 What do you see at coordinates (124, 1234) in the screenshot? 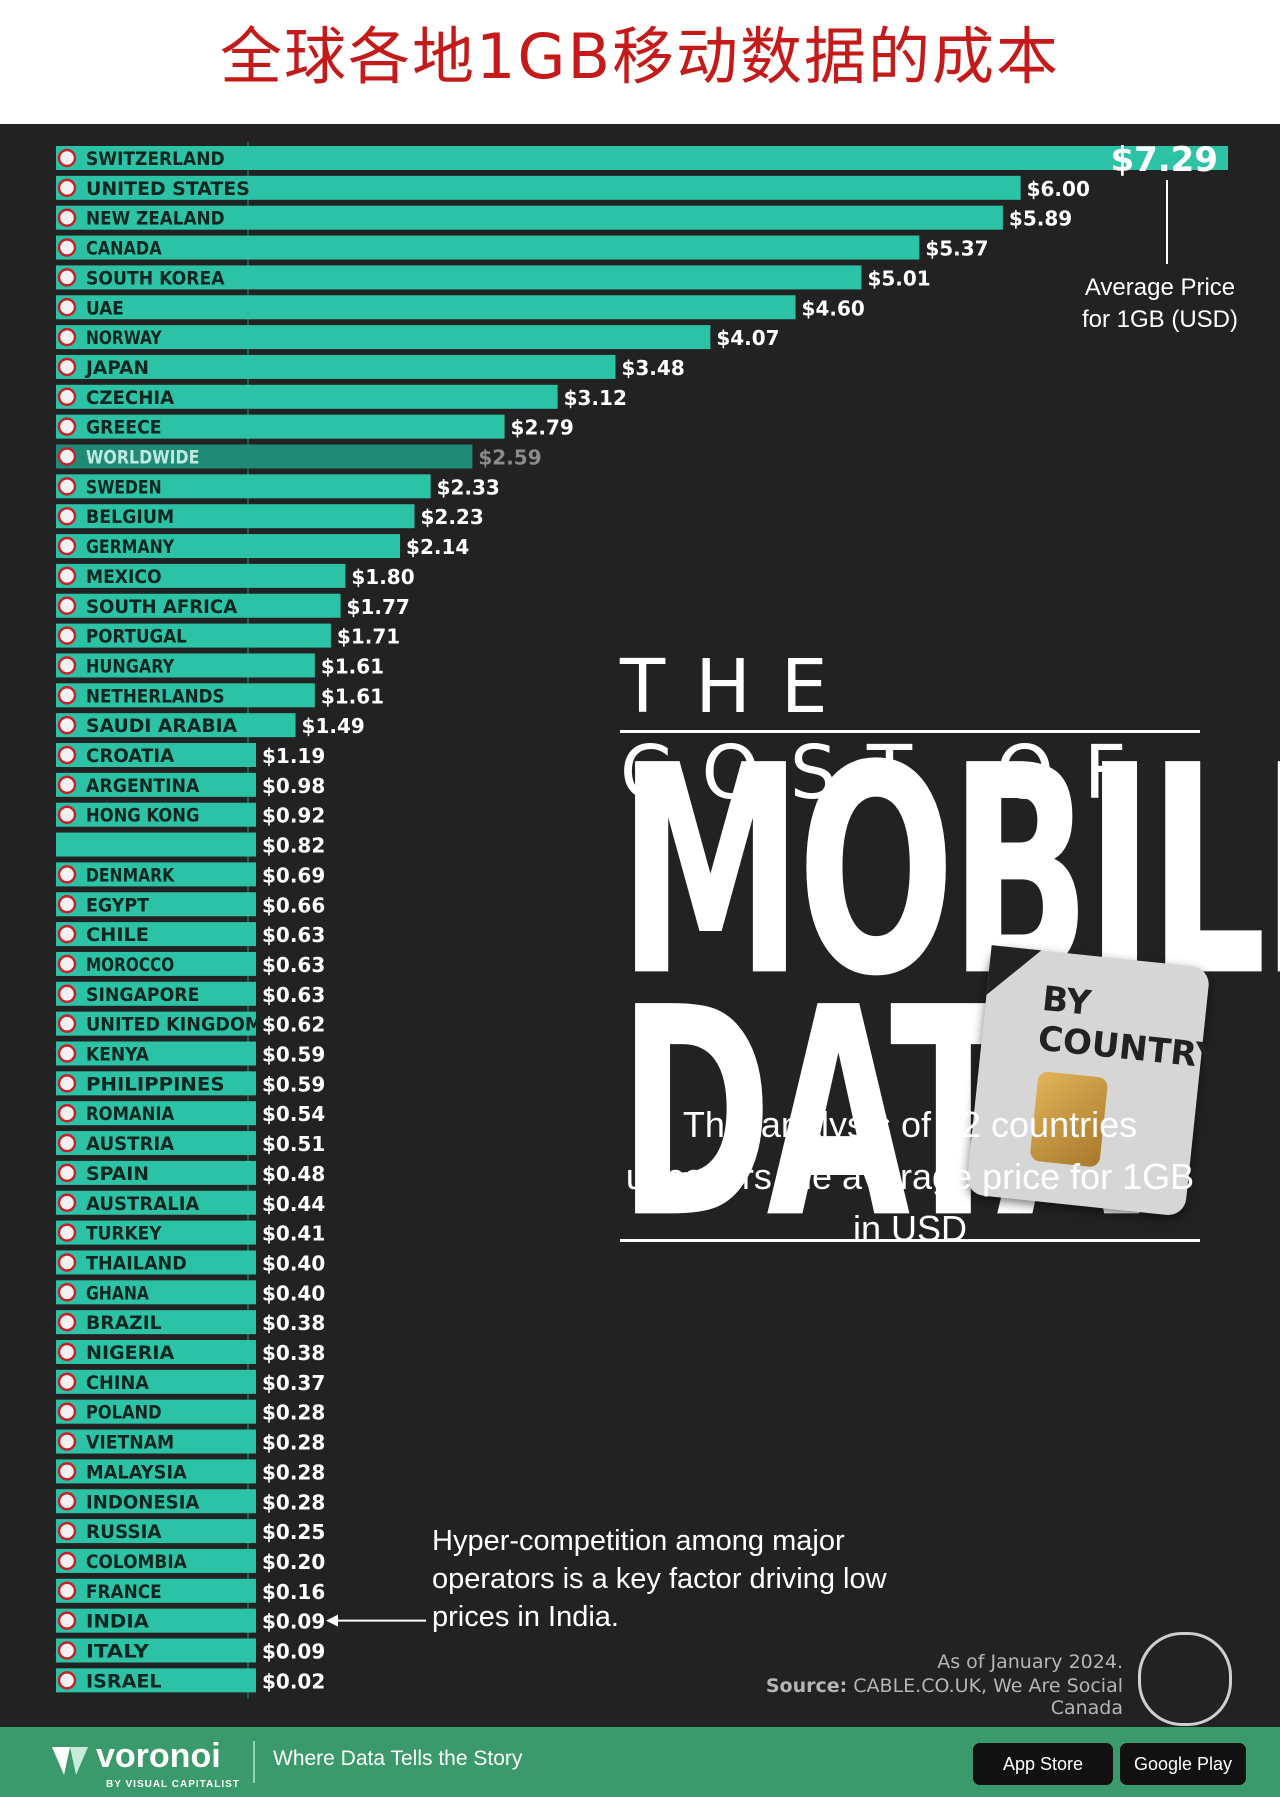
I see `category-label: TURKEY` at bounding box center [124, 1234].